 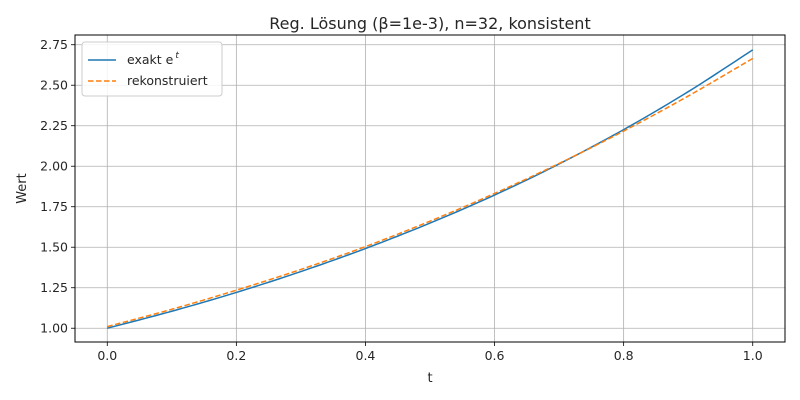 What do you see at coordinates (167, 80) in the screenshot?
I see `legend-label-rekonstruiert: rekonstruiert` at bounding box center [167, 80].